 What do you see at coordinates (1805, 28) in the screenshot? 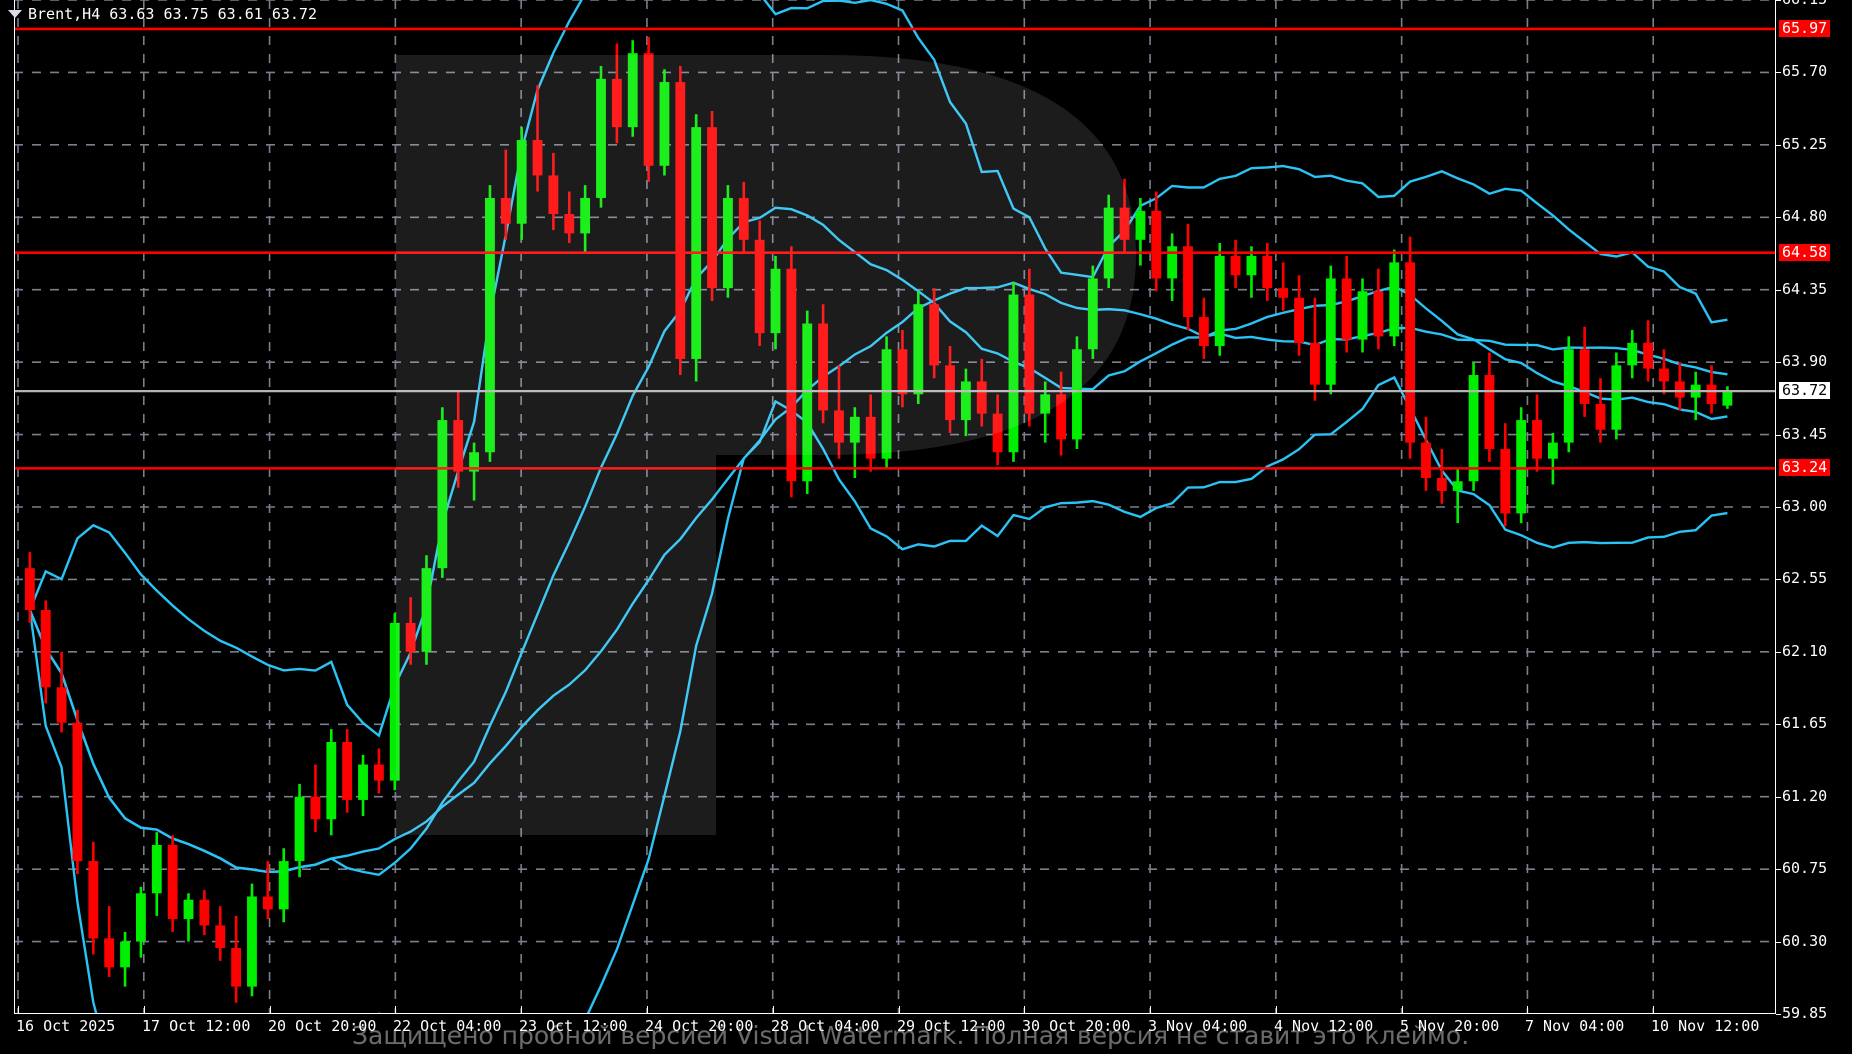
I see `price-marker-resistance-high: 65.97` at bounding box center [1805, 28].